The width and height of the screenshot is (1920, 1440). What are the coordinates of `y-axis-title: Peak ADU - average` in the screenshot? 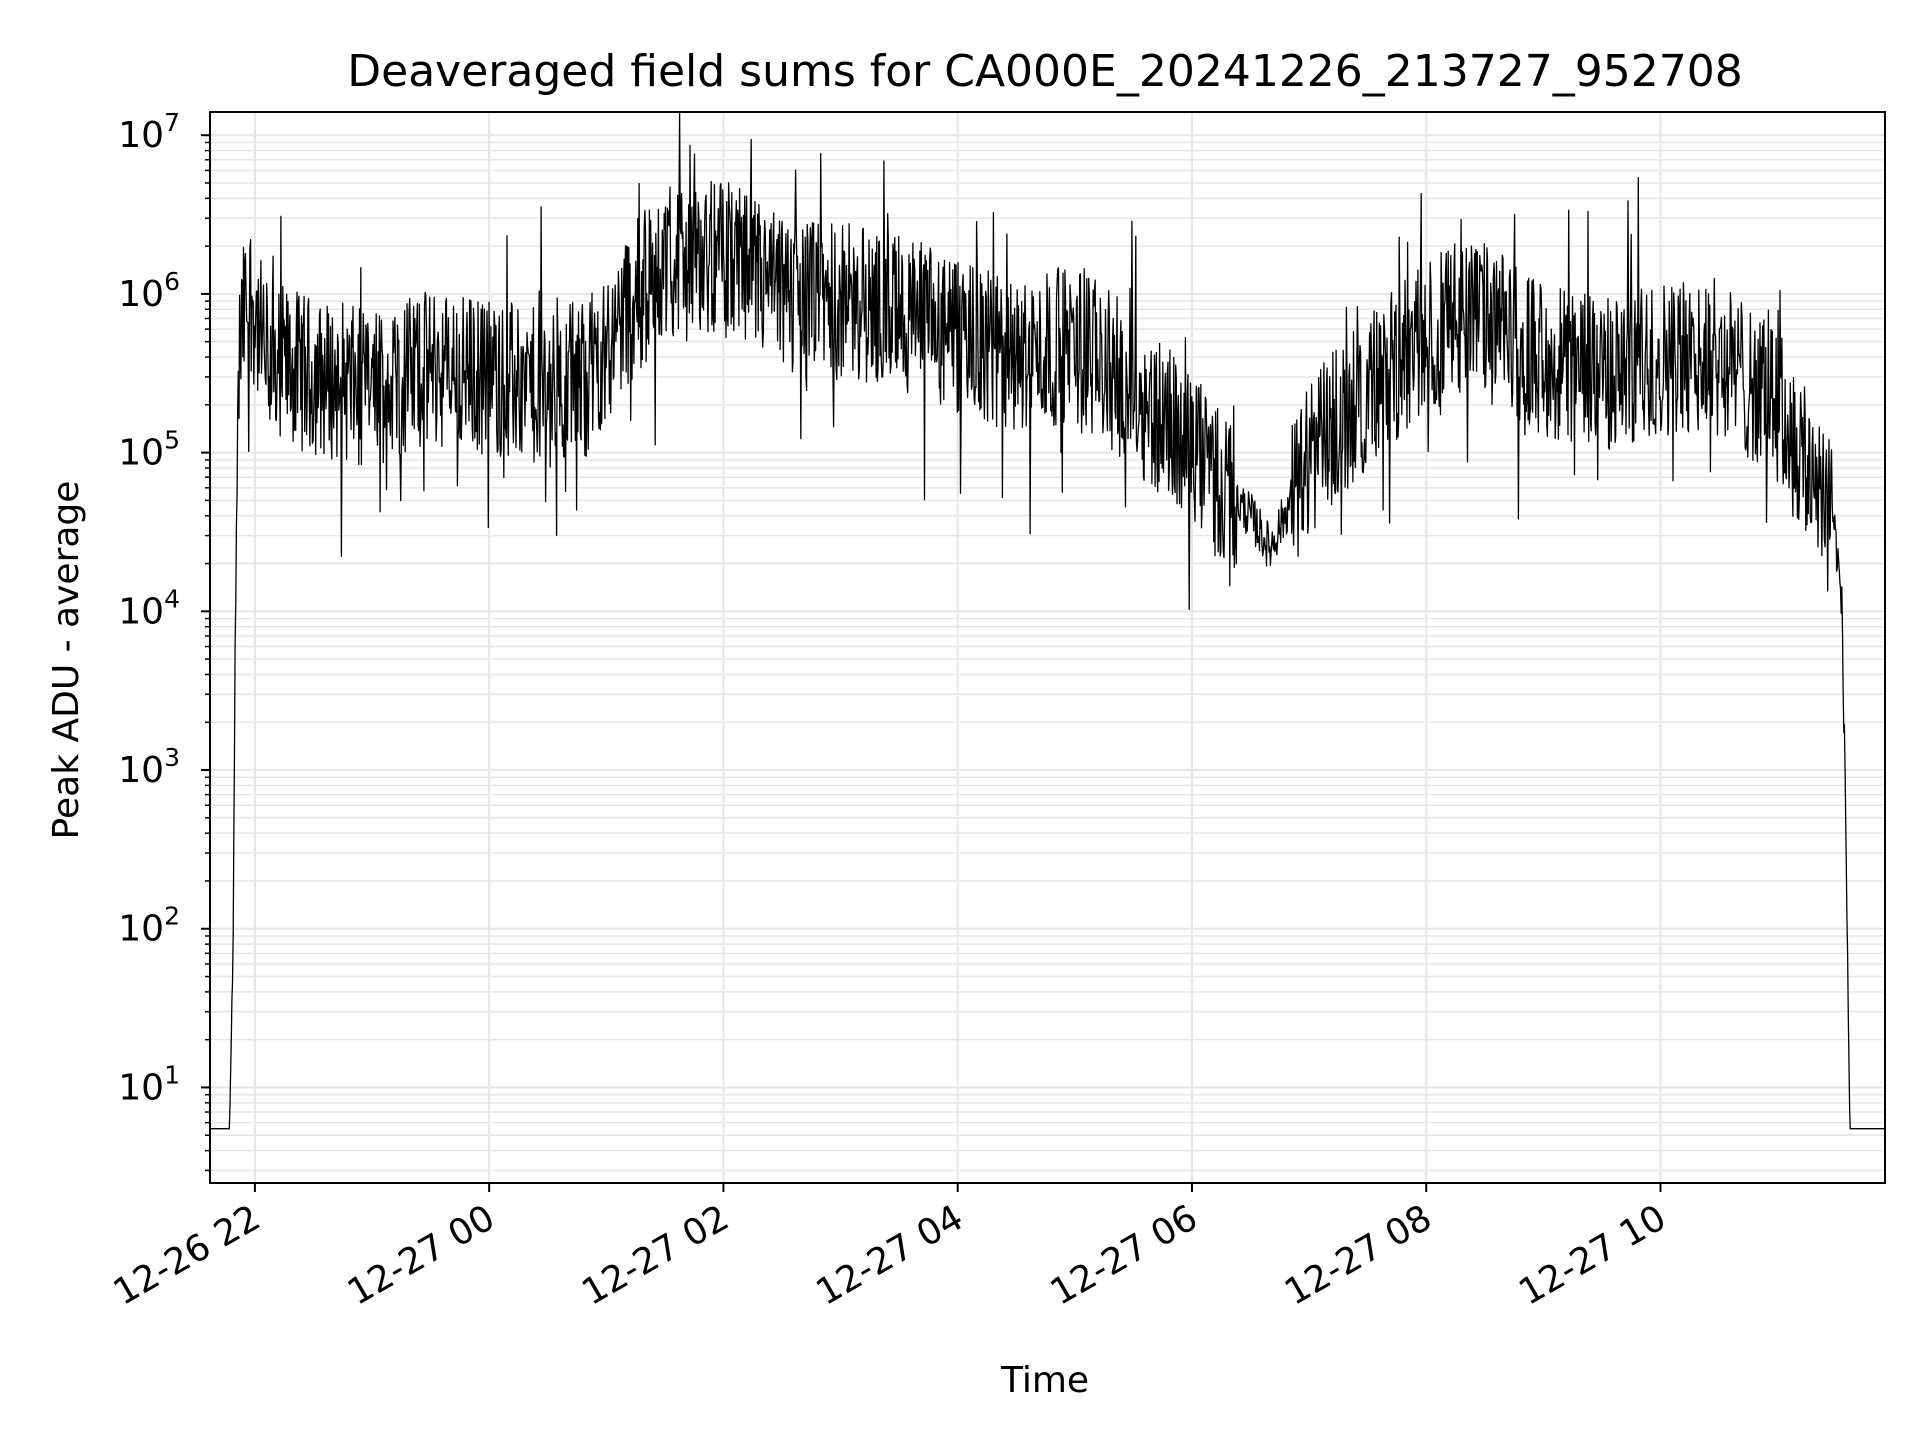 It's located at (66, 660).